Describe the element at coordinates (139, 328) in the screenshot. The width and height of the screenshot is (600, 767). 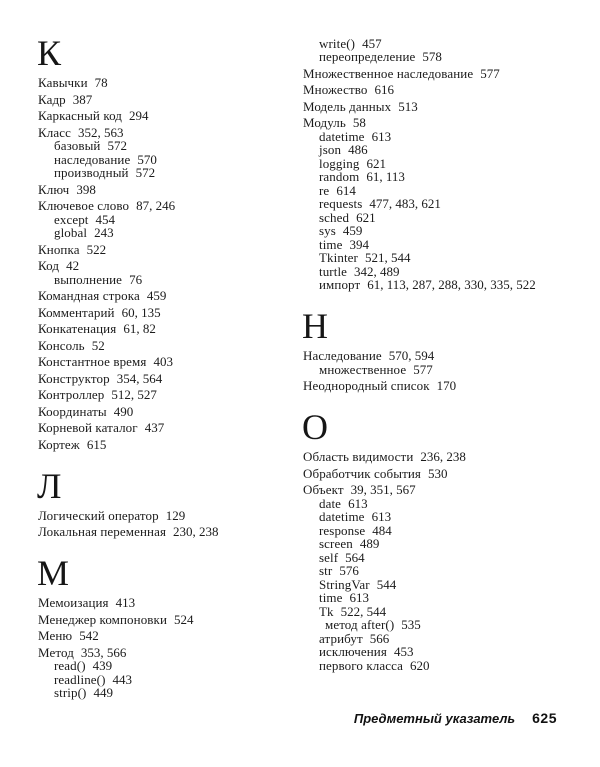
I see `entry-pages: 61, 82` at that location.